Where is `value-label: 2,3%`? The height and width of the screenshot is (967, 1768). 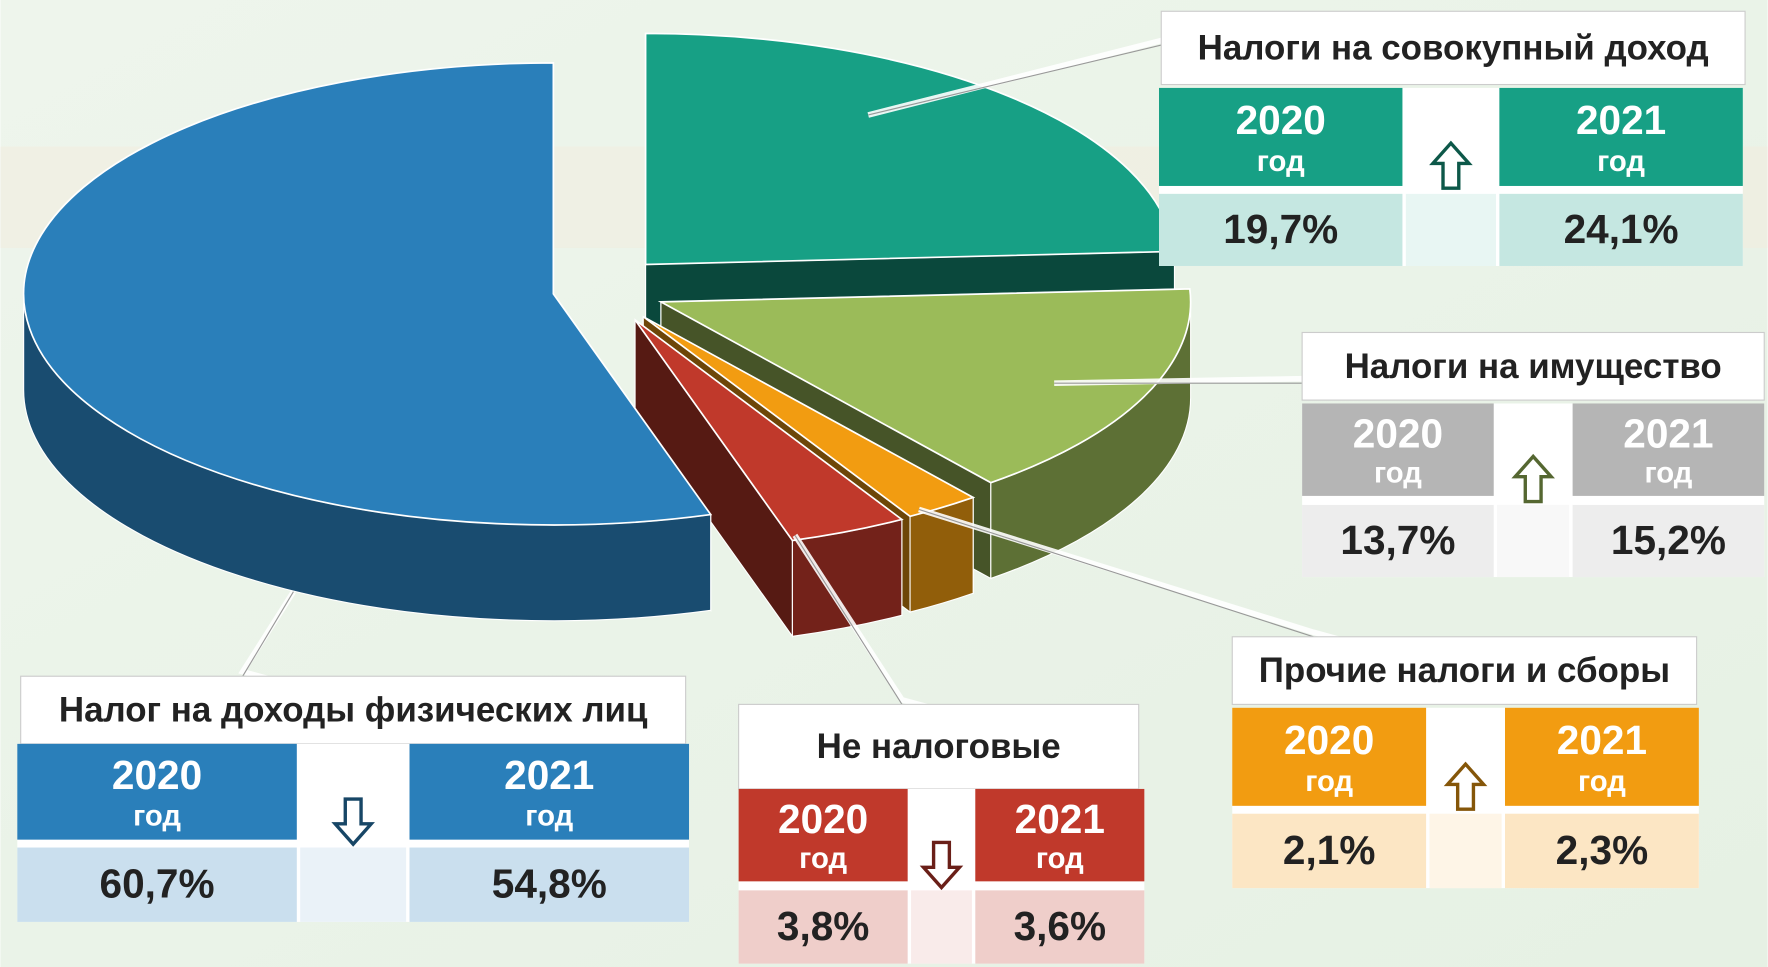
value-label: 2,3% is located at coordinates (1602, 850).